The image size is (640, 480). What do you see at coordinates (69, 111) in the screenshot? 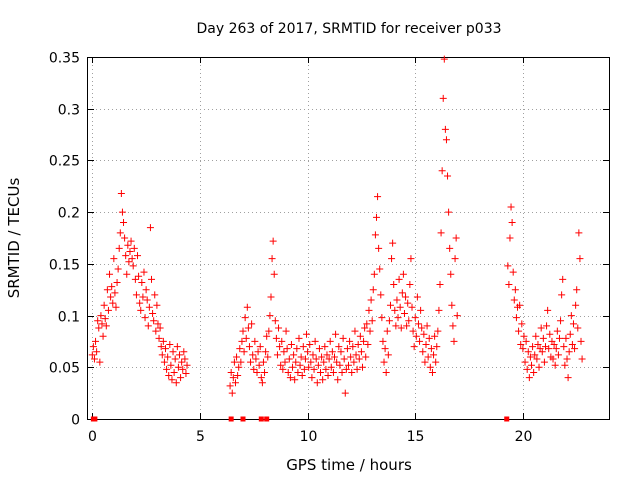
I see `y-tick-label: 0.3` at bounding box center [69, 111].